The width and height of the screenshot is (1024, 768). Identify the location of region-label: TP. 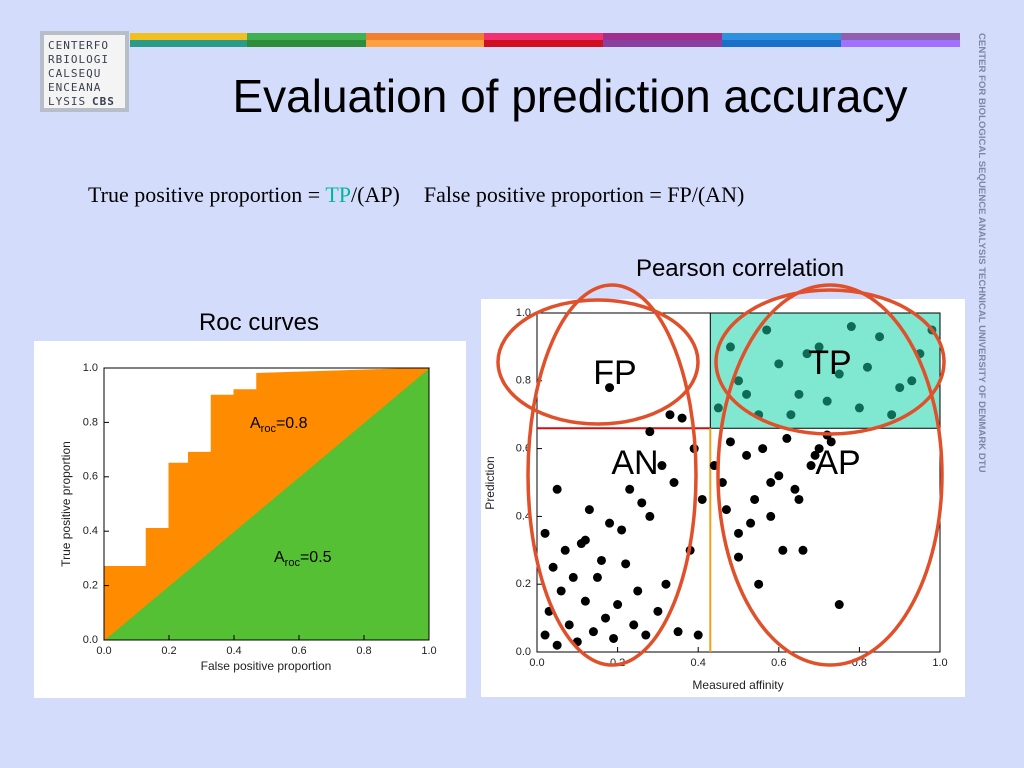
(829, 363).